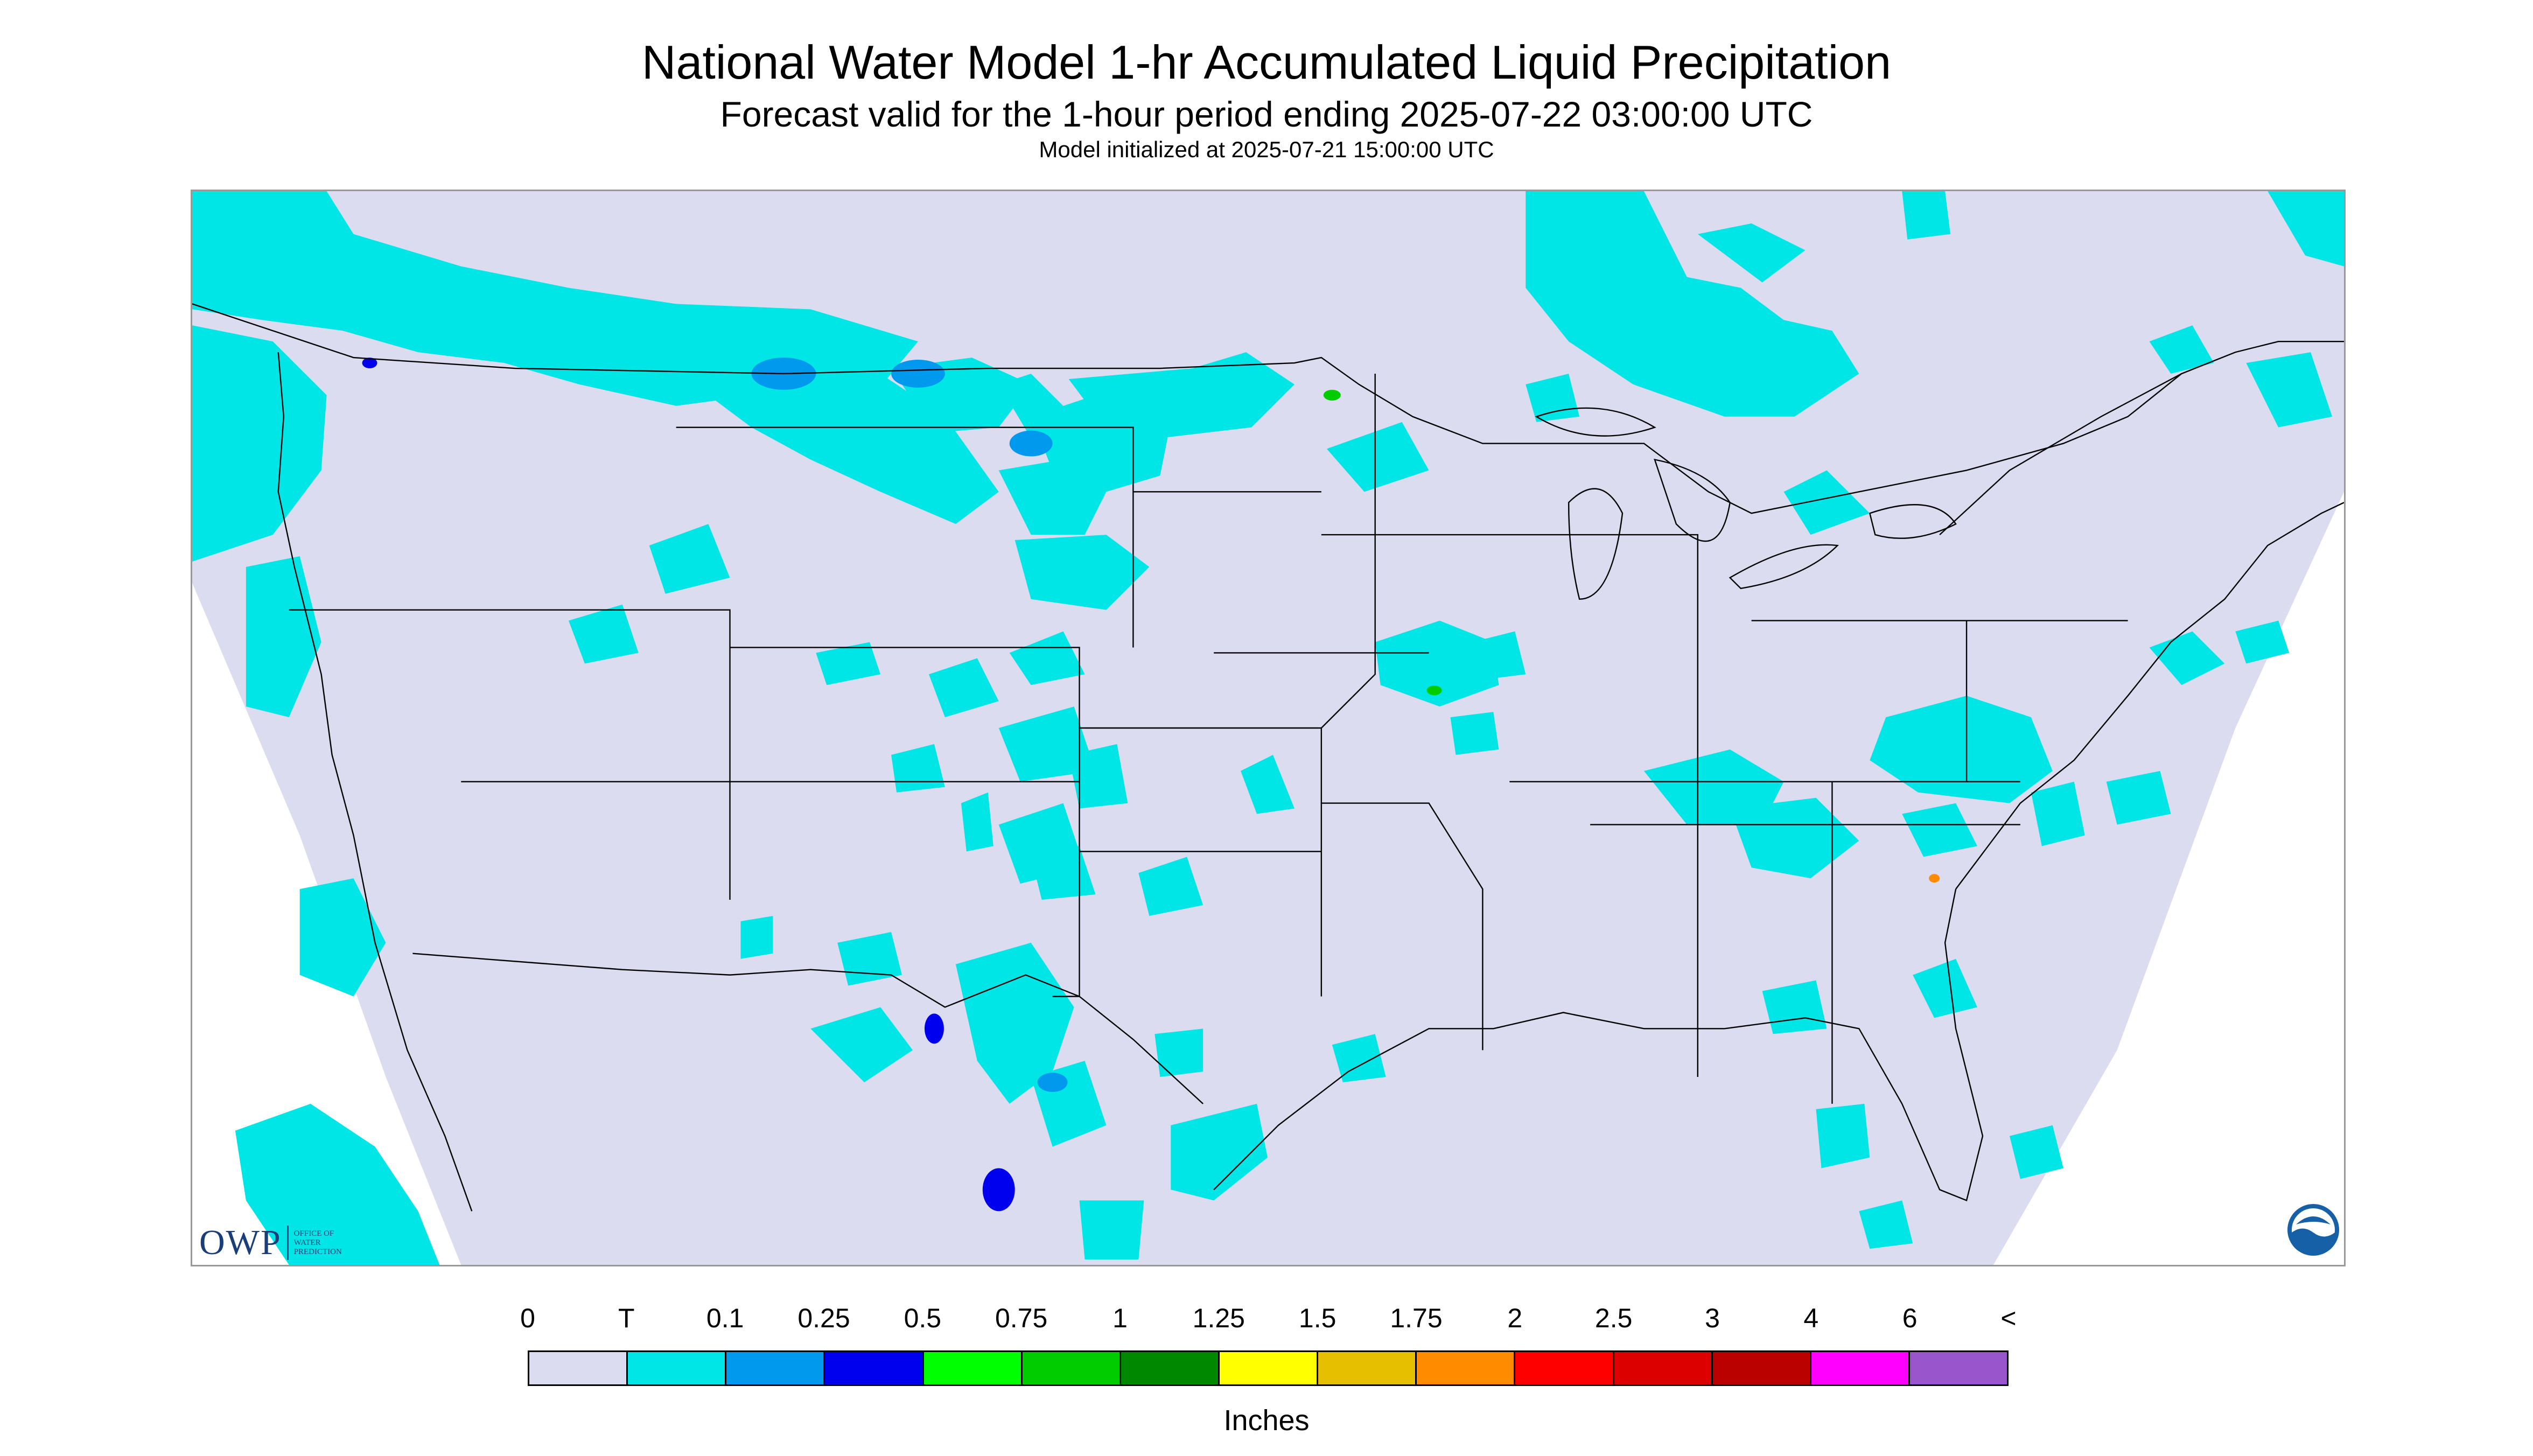 Image resolution: width=2533 pixels, height=1456 pixels. I want to click on legend-label: 0.1, so click(725, 1318).